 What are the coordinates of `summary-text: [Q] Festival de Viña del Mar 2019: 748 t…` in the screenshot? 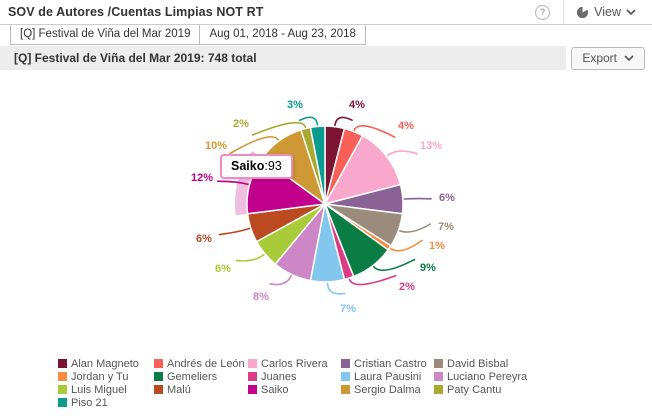 It's located at (283, 58).